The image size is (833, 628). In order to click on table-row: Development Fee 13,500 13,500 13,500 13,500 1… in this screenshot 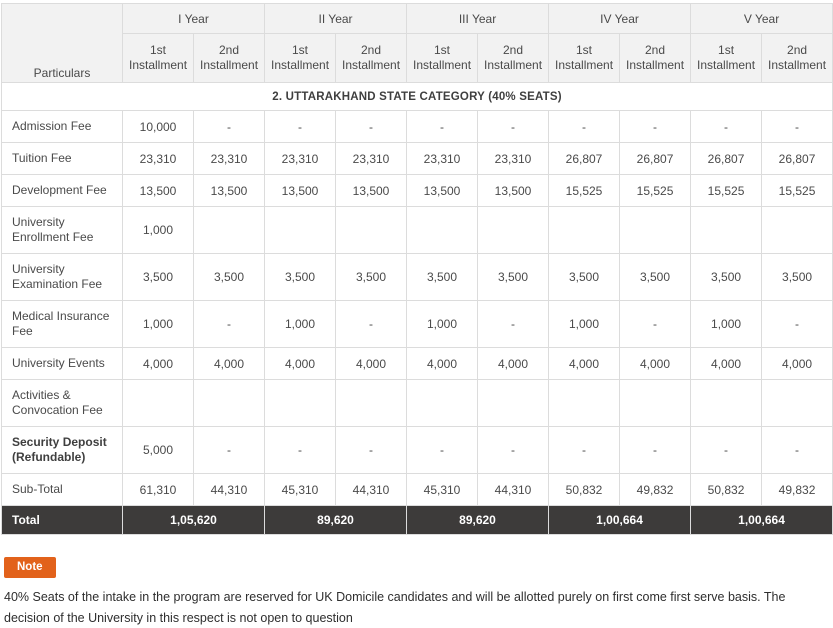, I will do `click(417, 190)`.